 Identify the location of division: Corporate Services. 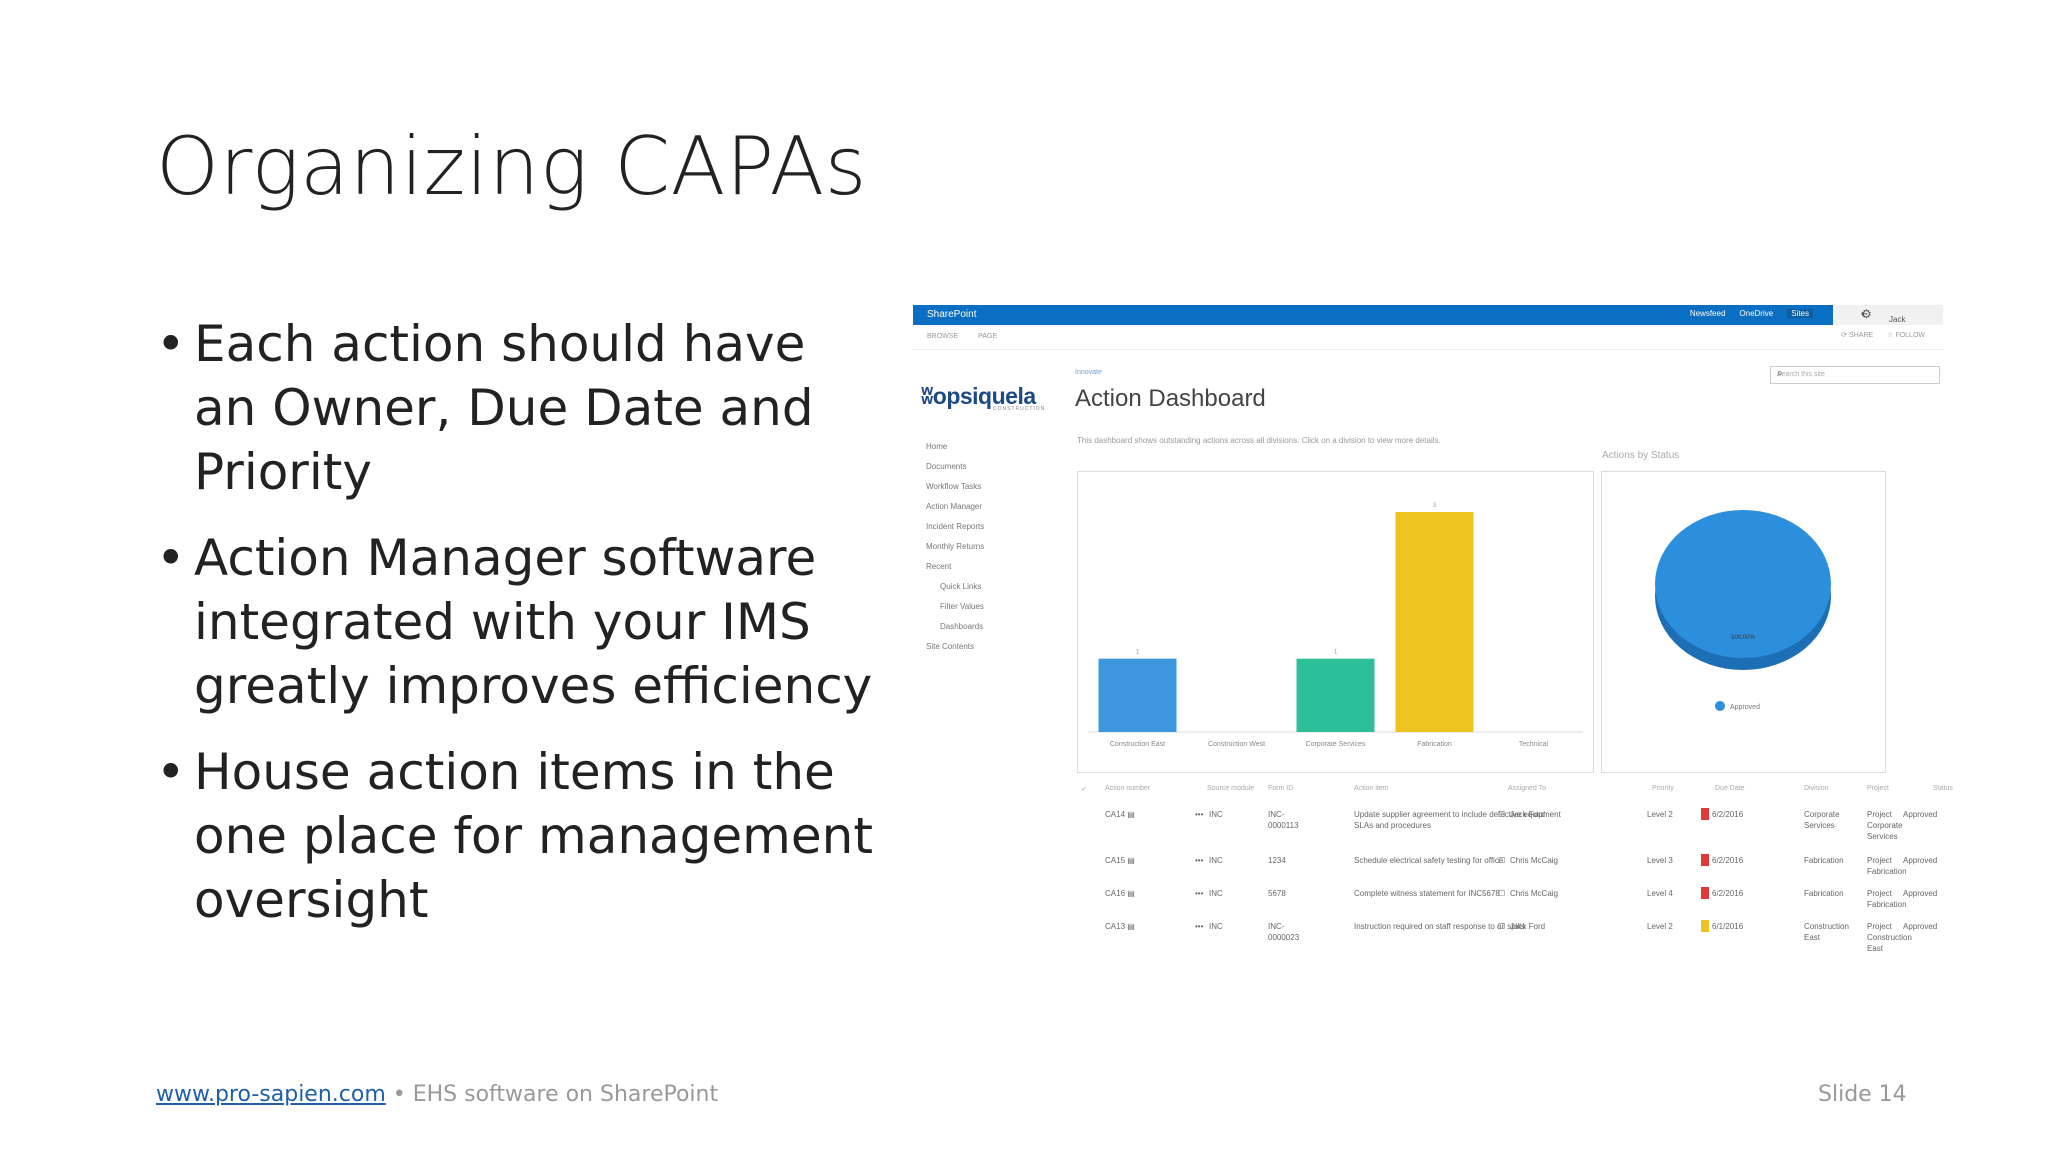
(1822, 820).